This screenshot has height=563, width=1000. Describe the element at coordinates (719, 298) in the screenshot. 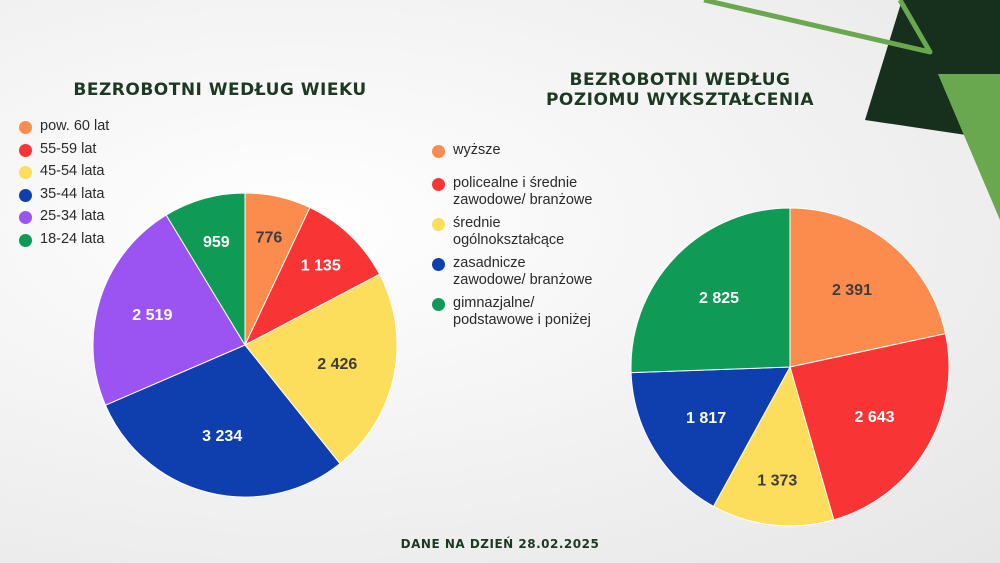

I see `slice-value-label: 2 825` at that location.